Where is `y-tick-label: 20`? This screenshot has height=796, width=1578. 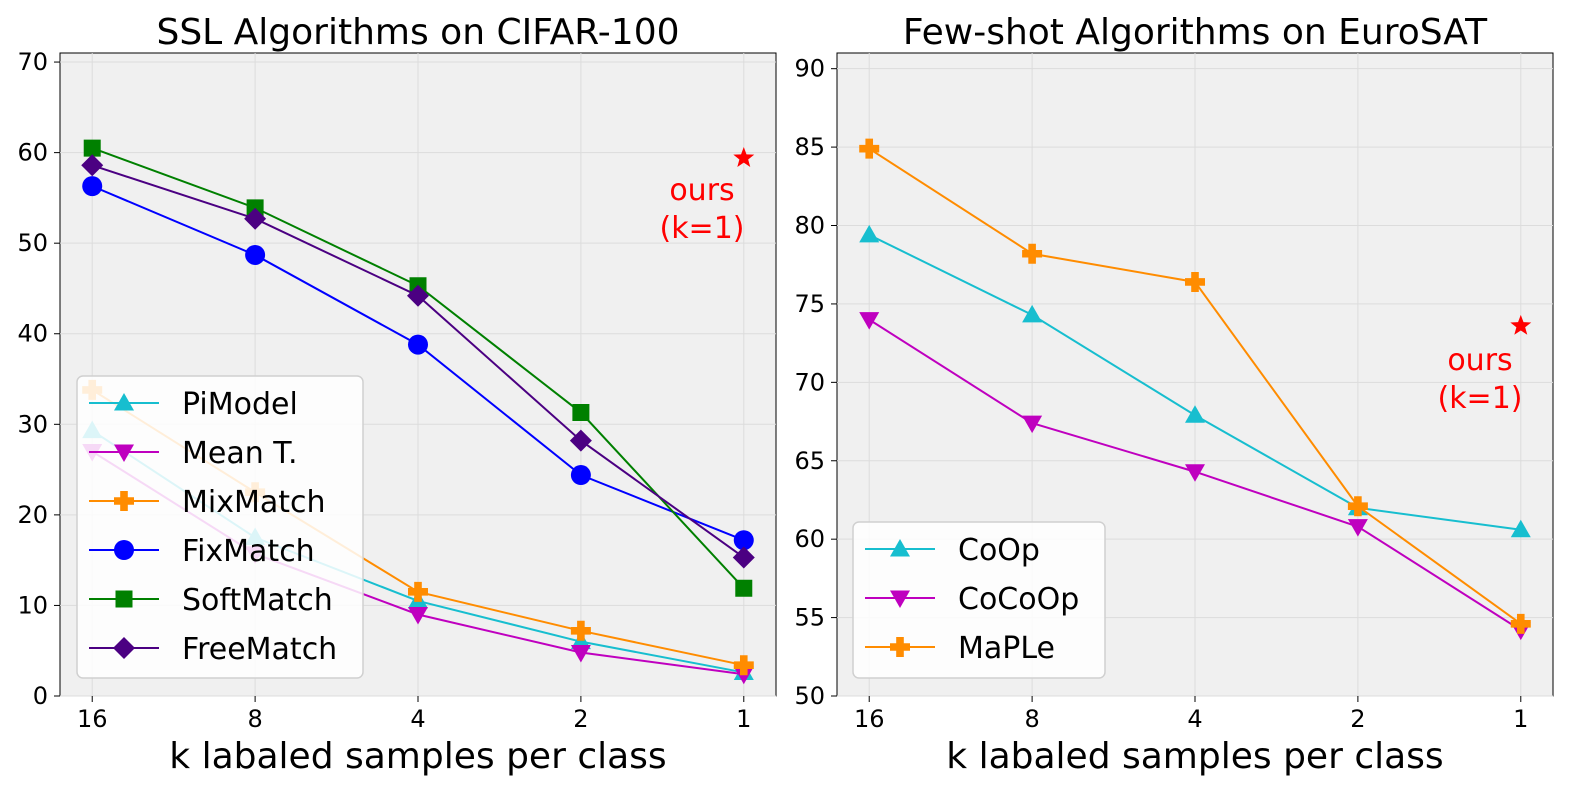 y-tick-label: 20 is located at coordinates (32, 515).